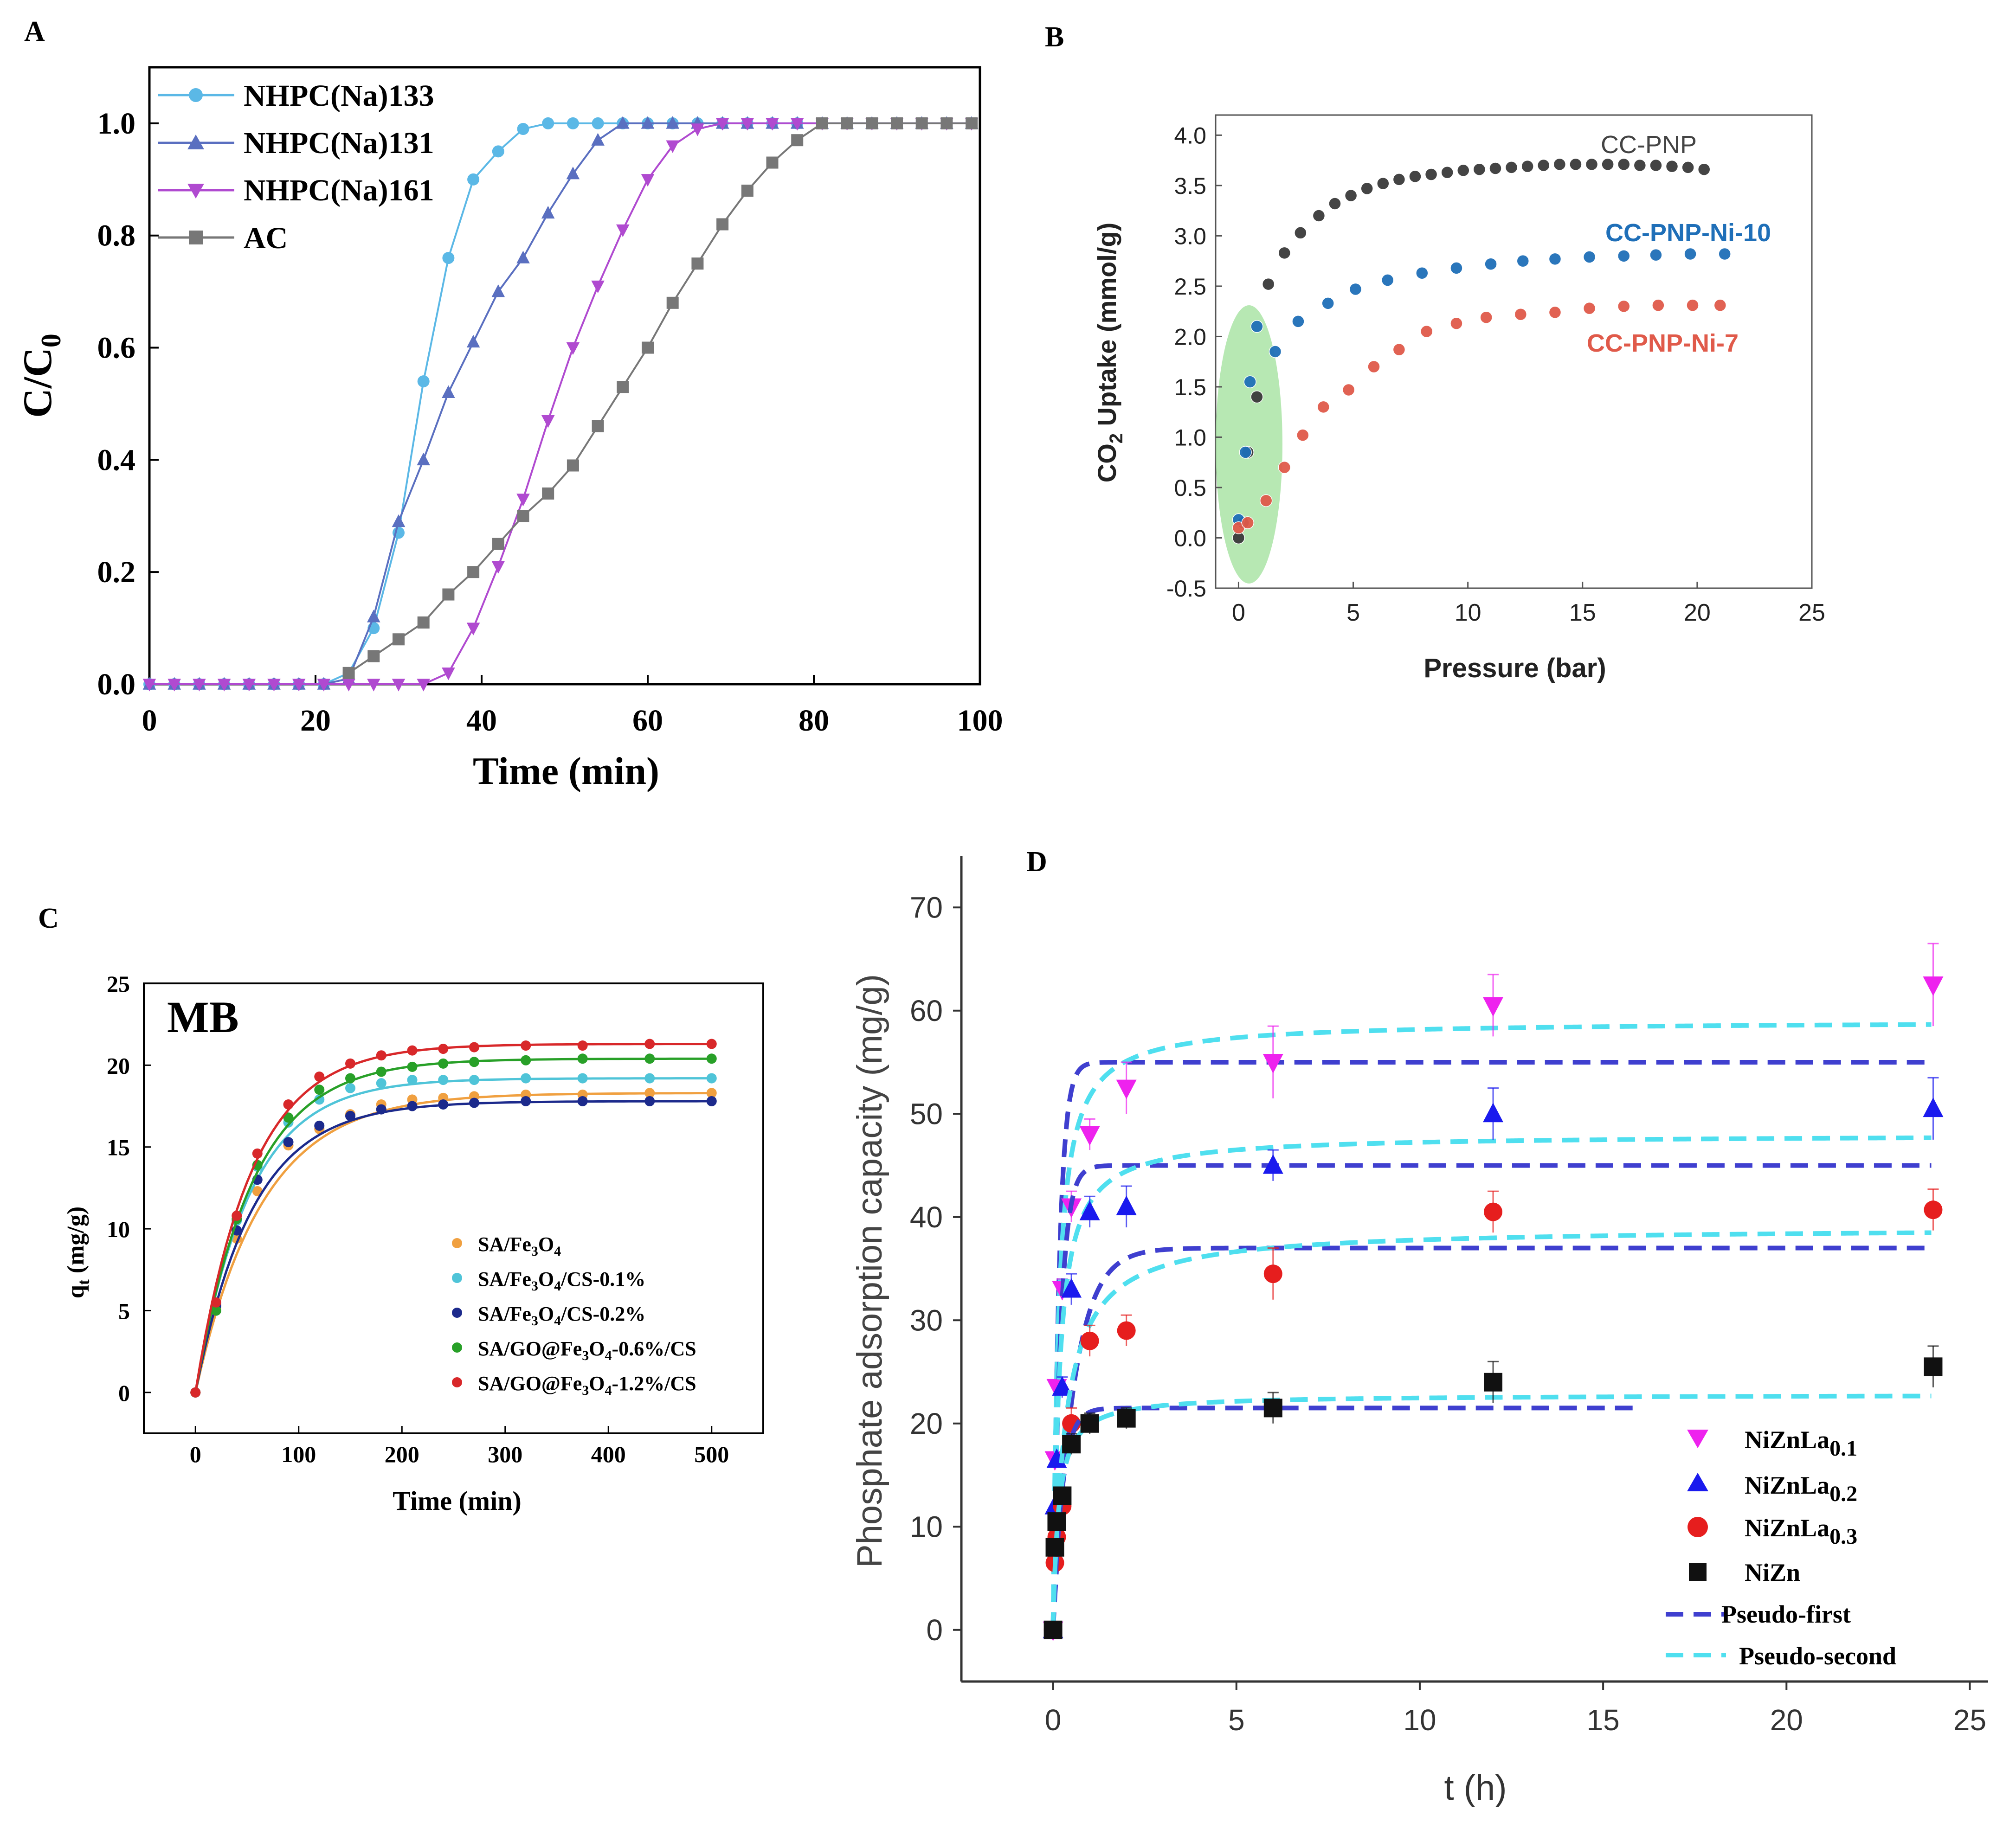 This screenshot has height=1842, width=2016. What do you see at coordinates (814, 721) in the screenshot?
I see `x-tick-label-a-4: 80` at bounding box center [814, 721].